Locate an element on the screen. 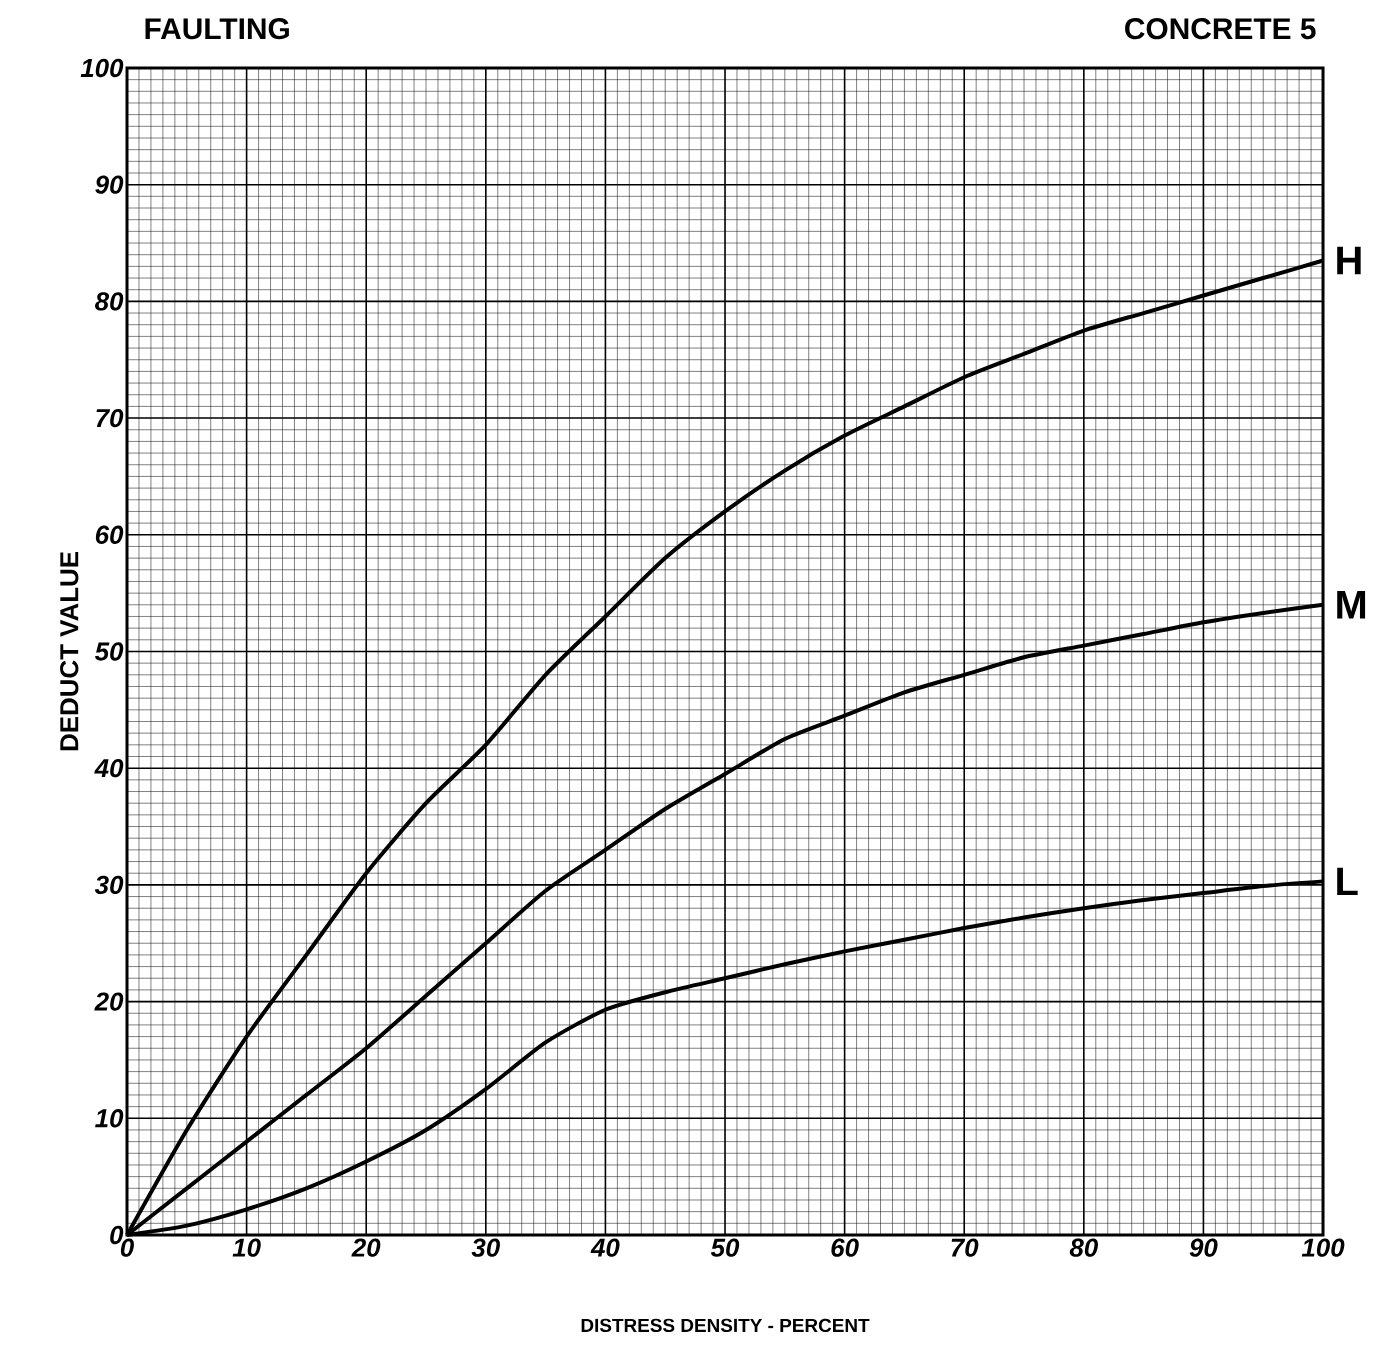  x-tick-label: 10 is located at coordinates (246, 1247).